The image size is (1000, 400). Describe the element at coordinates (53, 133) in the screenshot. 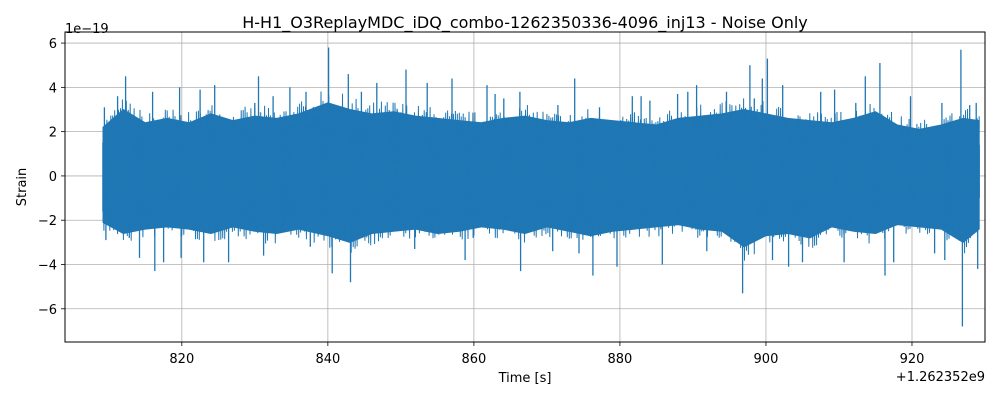

I see `y-tick-label: 2` at that location.